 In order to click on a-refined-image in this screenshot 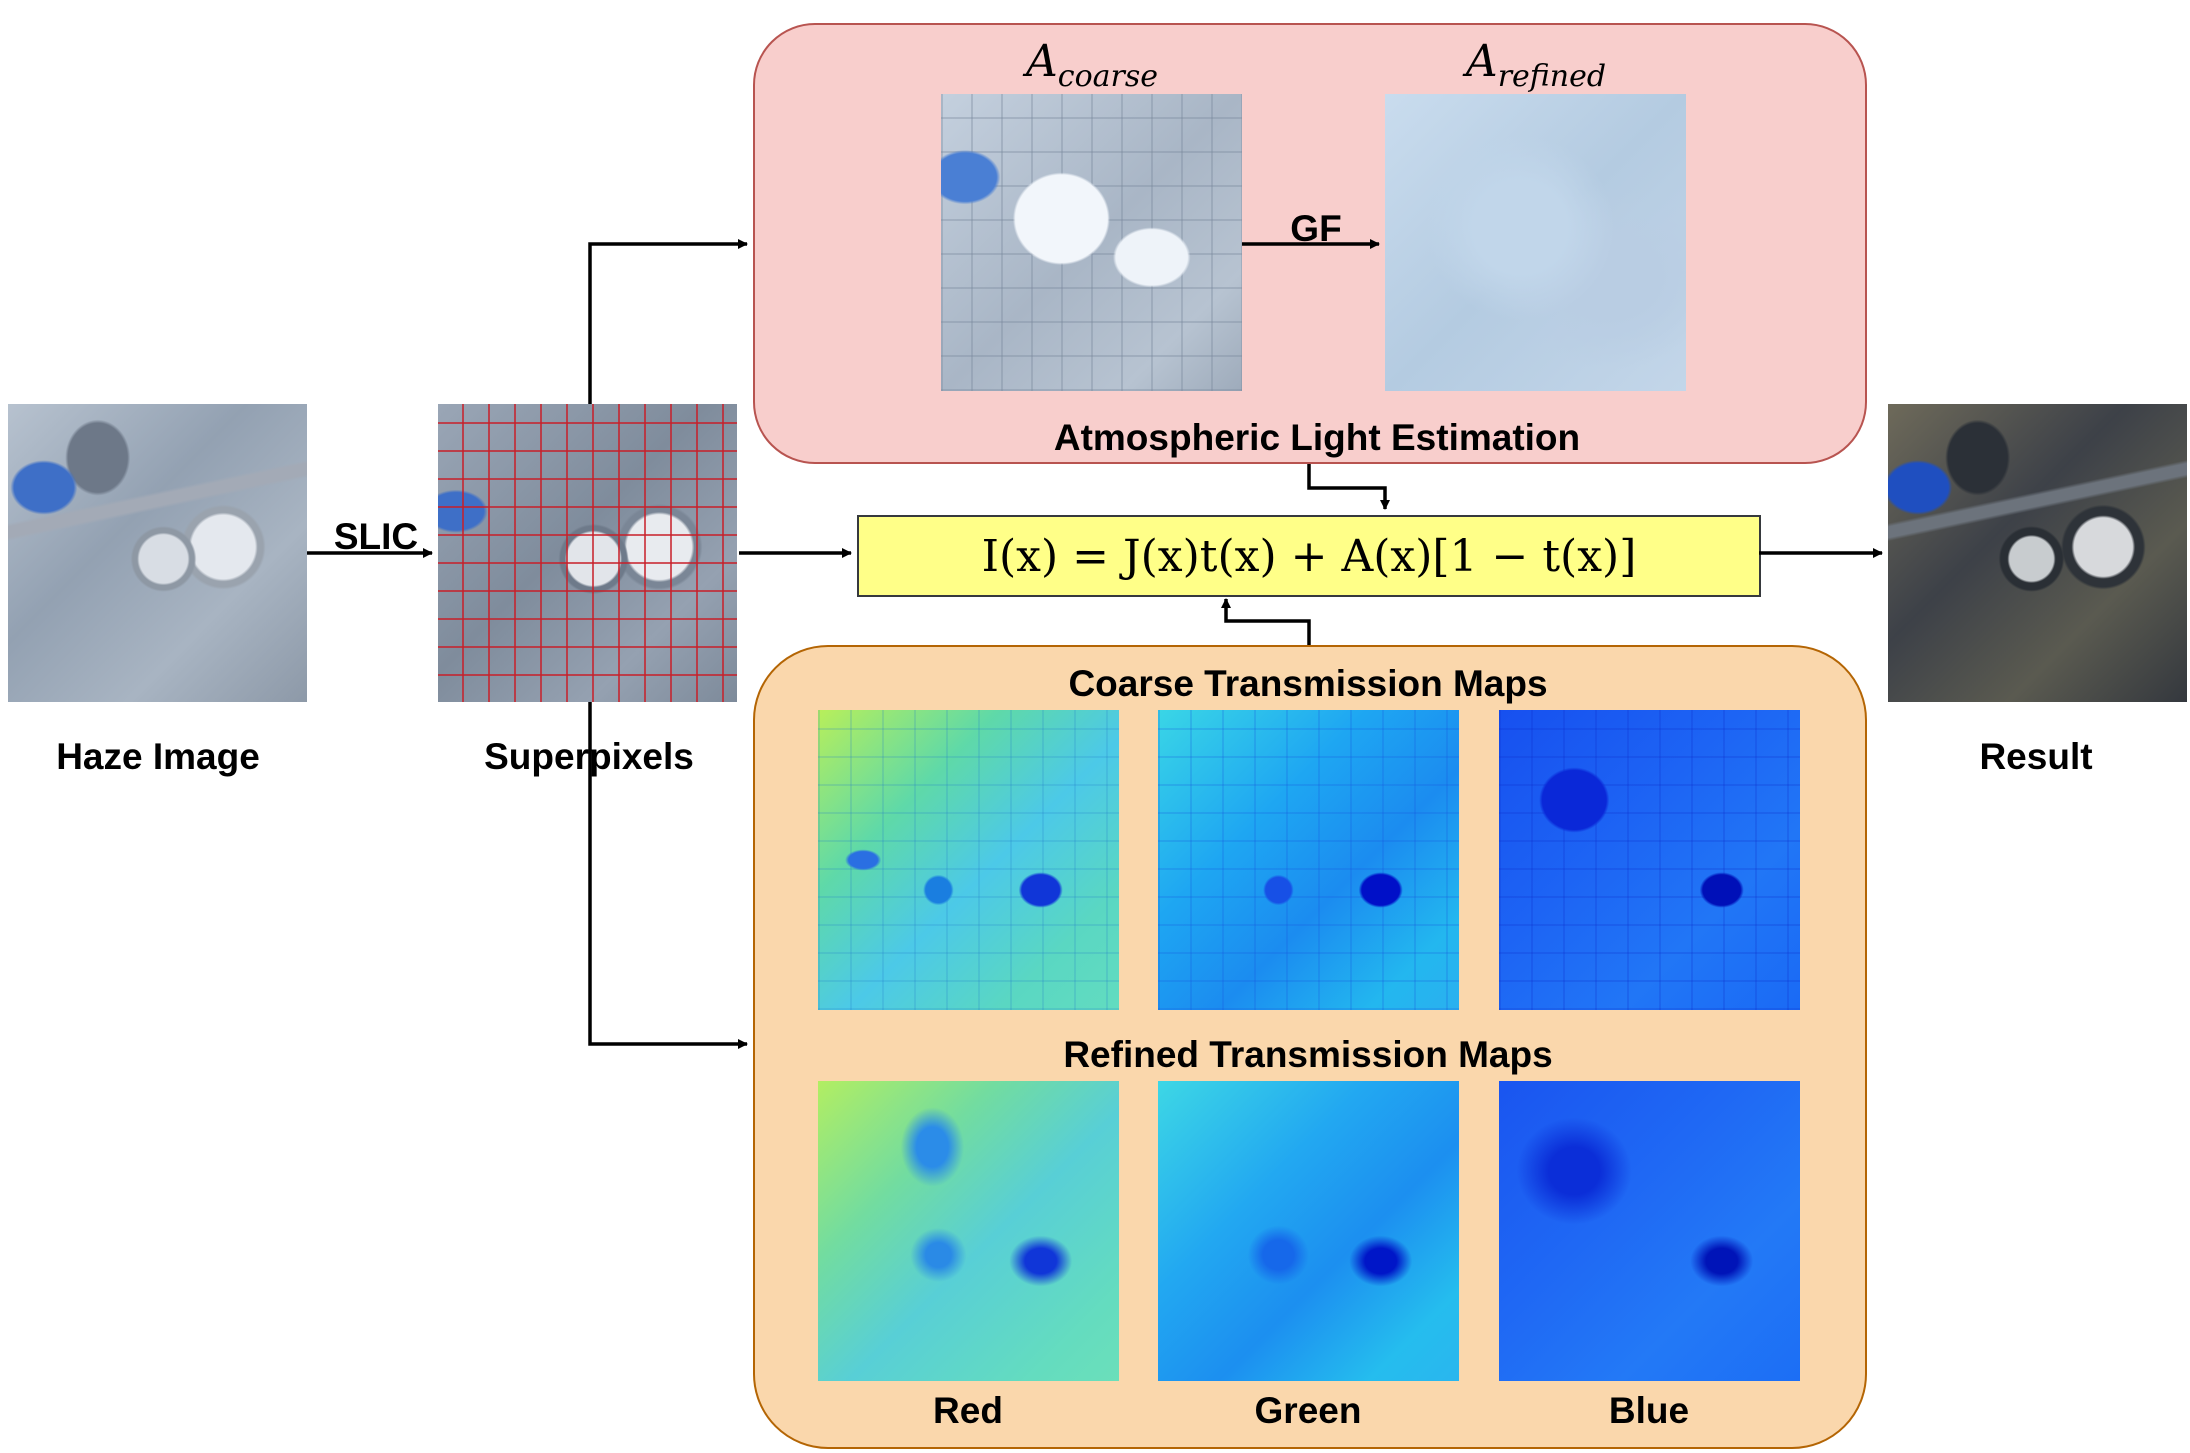, I will do `click(1535, 242)`.